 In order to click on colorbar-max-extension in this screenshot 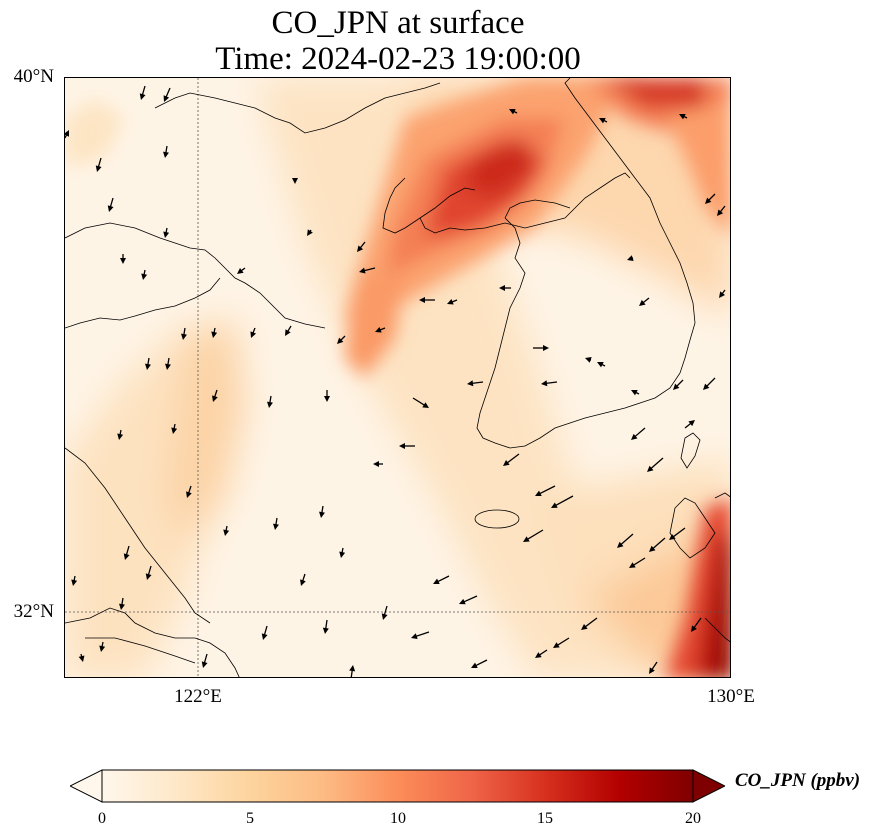, I will do `click(709, 786)`.